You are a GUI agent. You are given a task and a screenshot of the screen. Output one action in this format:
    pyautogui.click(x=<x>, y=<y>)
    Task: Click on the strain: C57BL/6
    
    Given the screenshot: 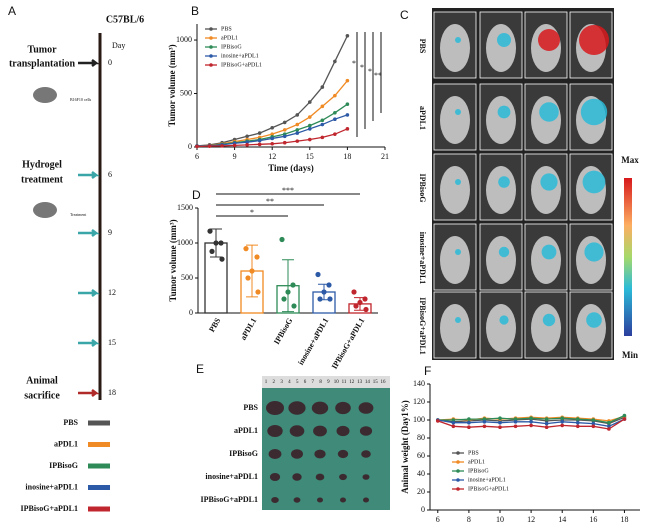 What is the action you would take?
    pyautogui.click(x=125, y=19)
    